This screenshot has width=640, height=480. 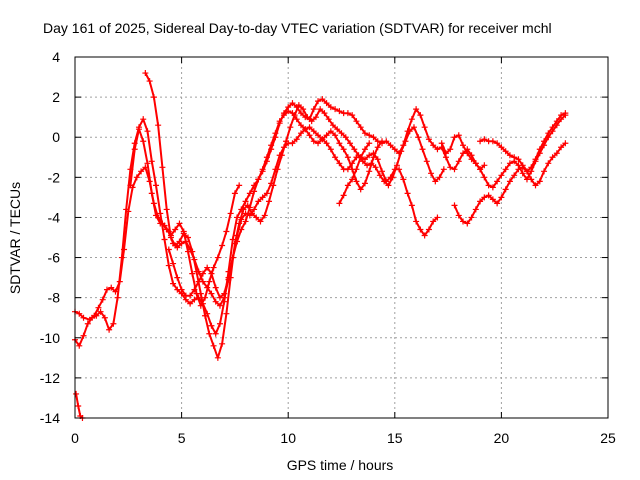 What do you see at coordinates (54, 298) in the screenshot?
I see `y-tick-label: -8` at bounding box center [54, 298].